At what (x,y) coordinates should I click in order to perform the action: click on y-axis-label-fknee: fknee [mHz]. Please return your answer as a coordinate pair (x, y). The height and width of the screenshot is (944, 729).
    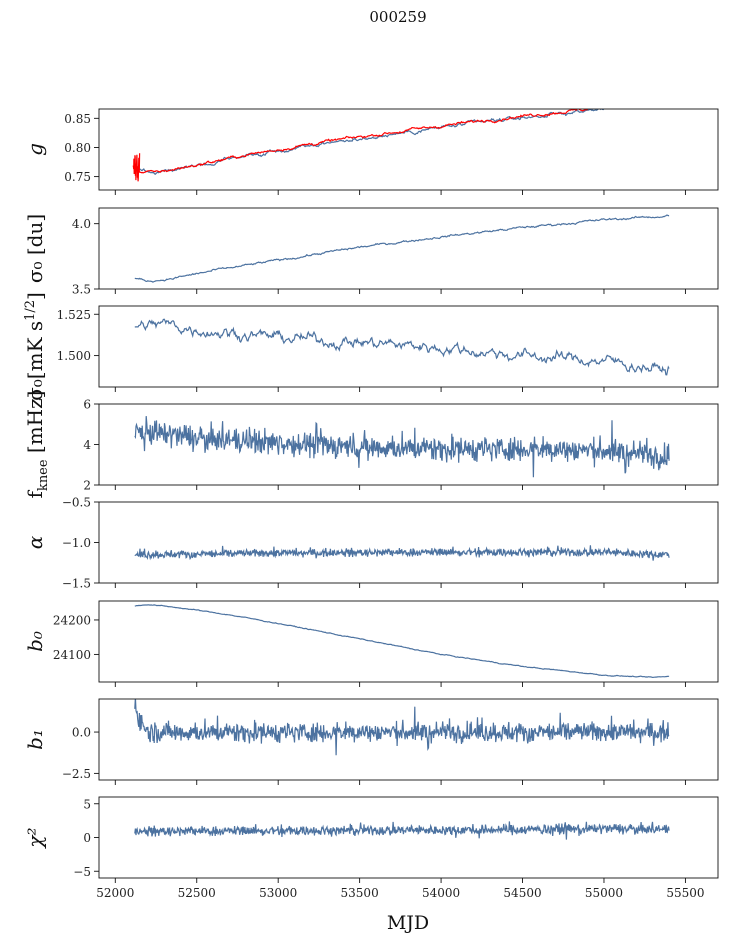
    Looking at the image, I should click on (37, 445).